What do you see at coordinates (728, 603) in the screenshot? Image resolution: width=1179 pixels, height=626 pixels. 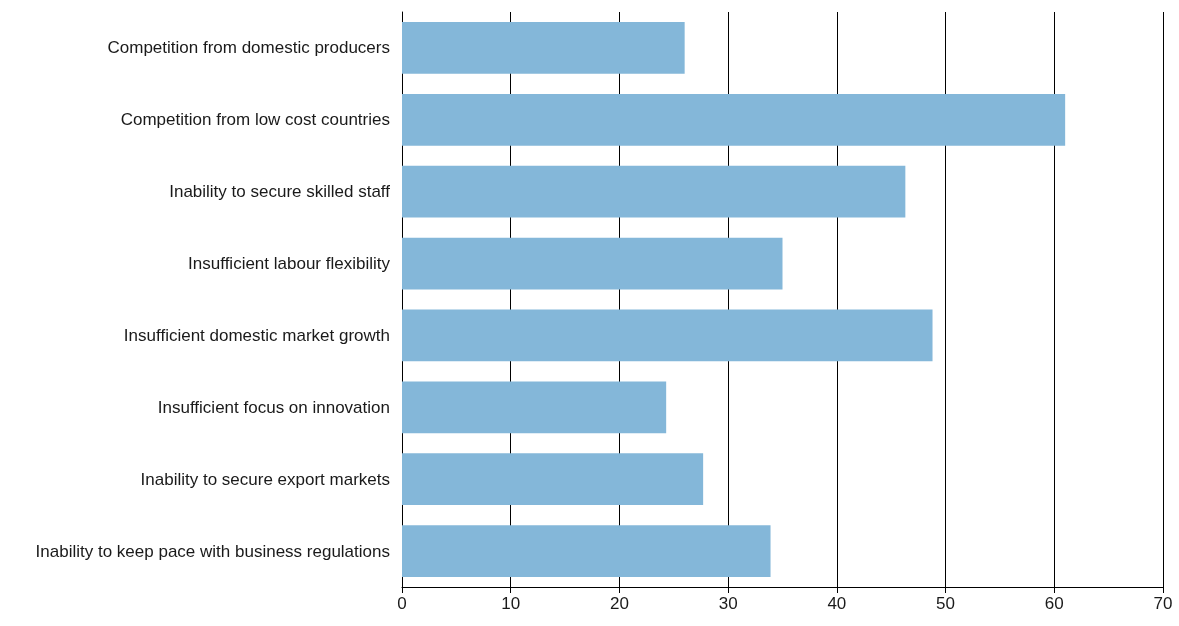 I see `x-tick-label: 30` at bounding box center [728, 603].